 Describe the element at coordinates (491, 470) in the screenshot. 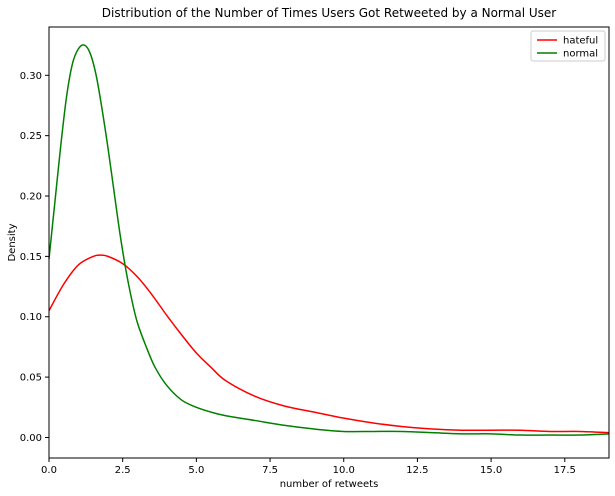

I see `x-tick-label: 15.0` at that location.